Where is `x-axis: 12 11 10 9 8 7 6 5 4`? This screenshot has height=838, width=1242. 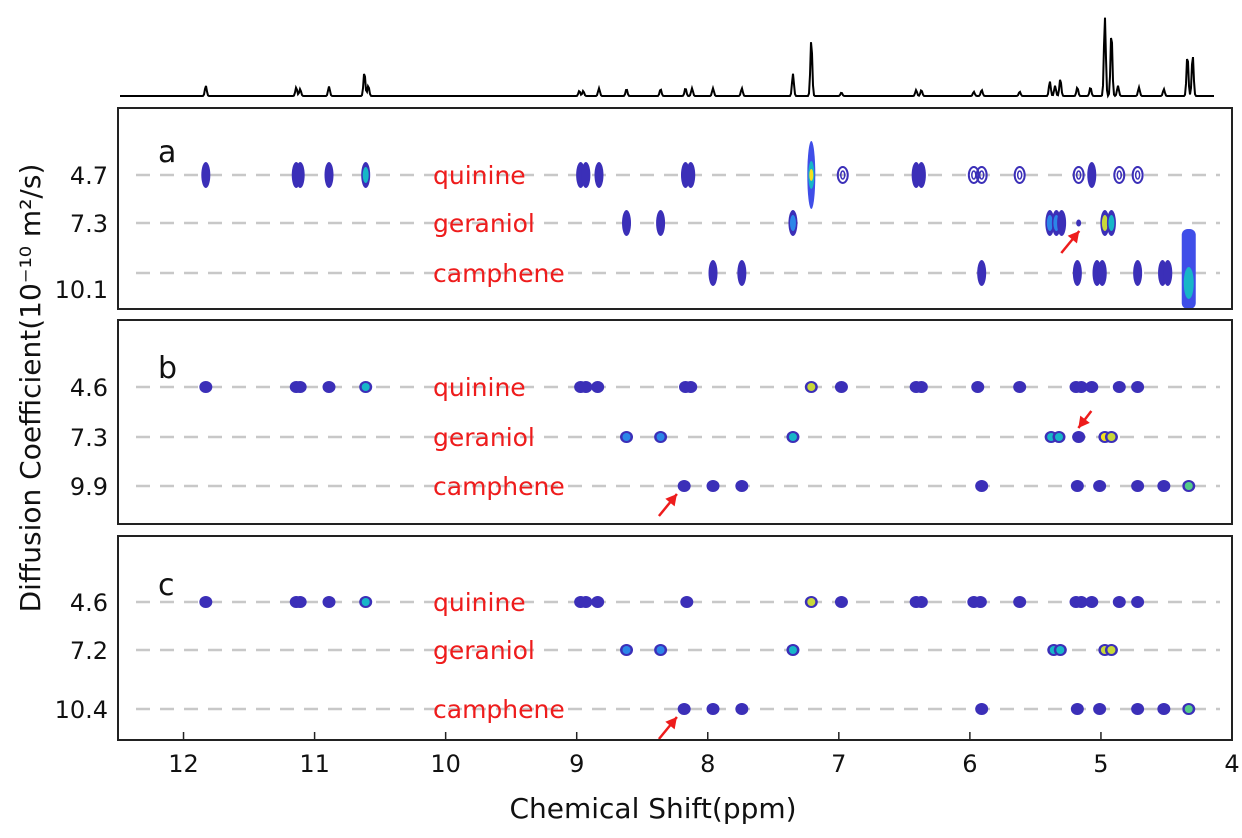
x-axis: 12 11 10 9 8 7 6 5 4 is located at coordinates (704, 755).